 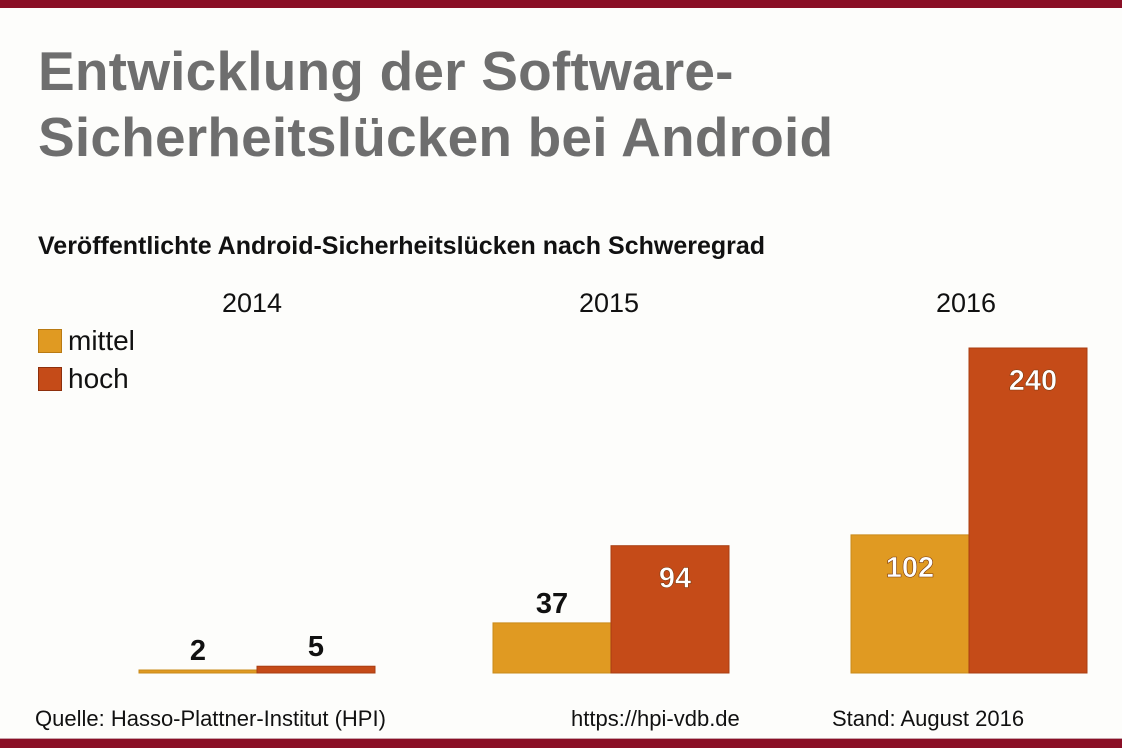 What do you see at coordinates (436, 137) in the screenshot?
I see `title-line-2: Sicherheitslücken bei Android` at bounding box center [436, 137].